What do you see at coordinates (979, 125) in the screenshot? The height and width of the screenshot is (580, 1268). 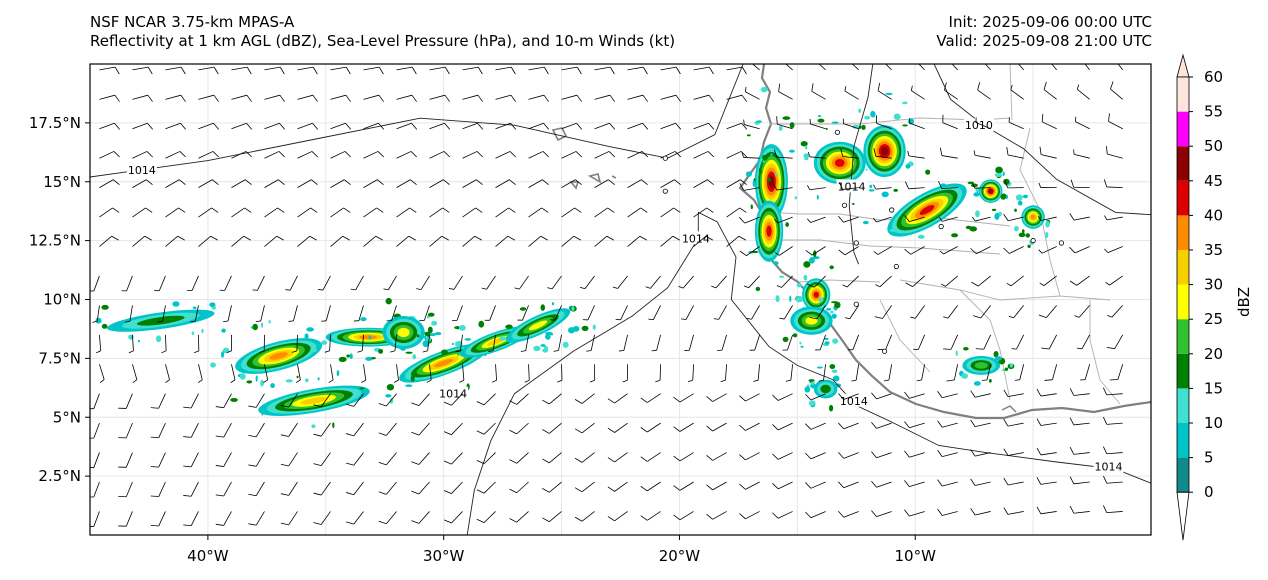 I see `isobar-label: 1010` at bounding box center [979, 125].